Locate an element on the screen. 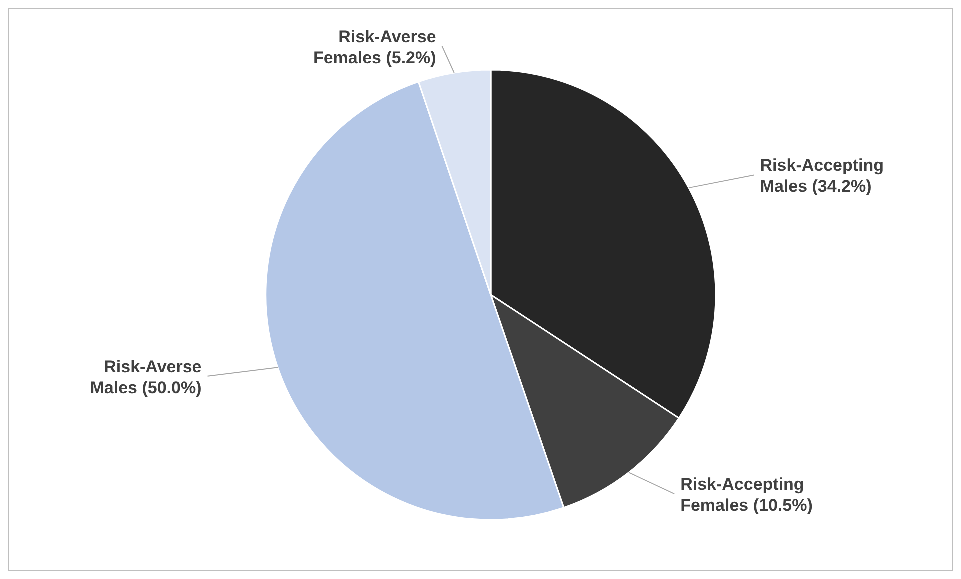 Image resolution: width=961 pixels, height=579 pixels. slice-label: Risk-Averse Females (5.2%) is located at coordinates (374, 47).